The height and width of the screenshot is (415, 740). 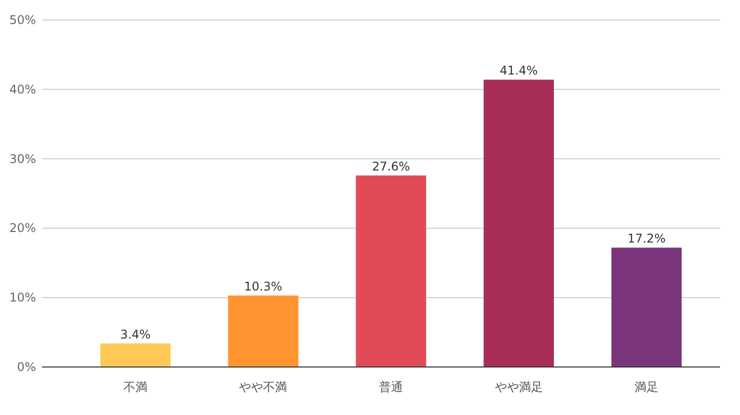 I want to click on data-label: 10.3%, so click(x=263, y=287).